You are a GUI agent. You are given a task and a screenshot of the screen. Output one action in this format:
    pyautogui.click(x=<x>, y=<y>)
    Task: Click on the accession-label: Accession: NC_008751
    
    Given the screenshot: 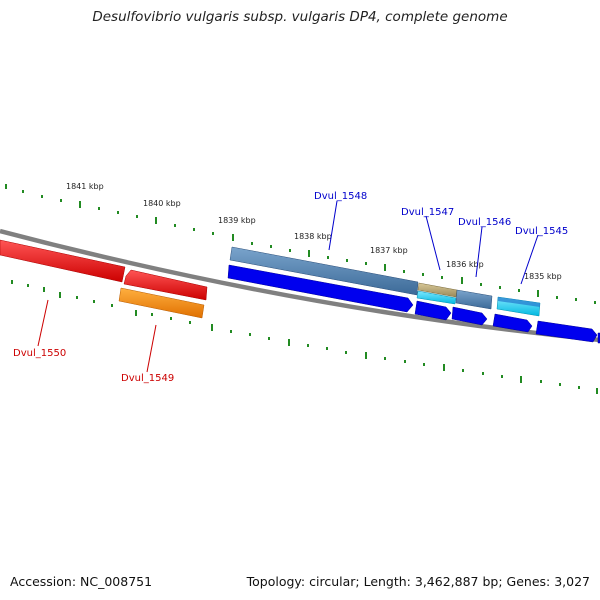 What is the action you would take?
    pyautogui.click(x=81, y=581)
    